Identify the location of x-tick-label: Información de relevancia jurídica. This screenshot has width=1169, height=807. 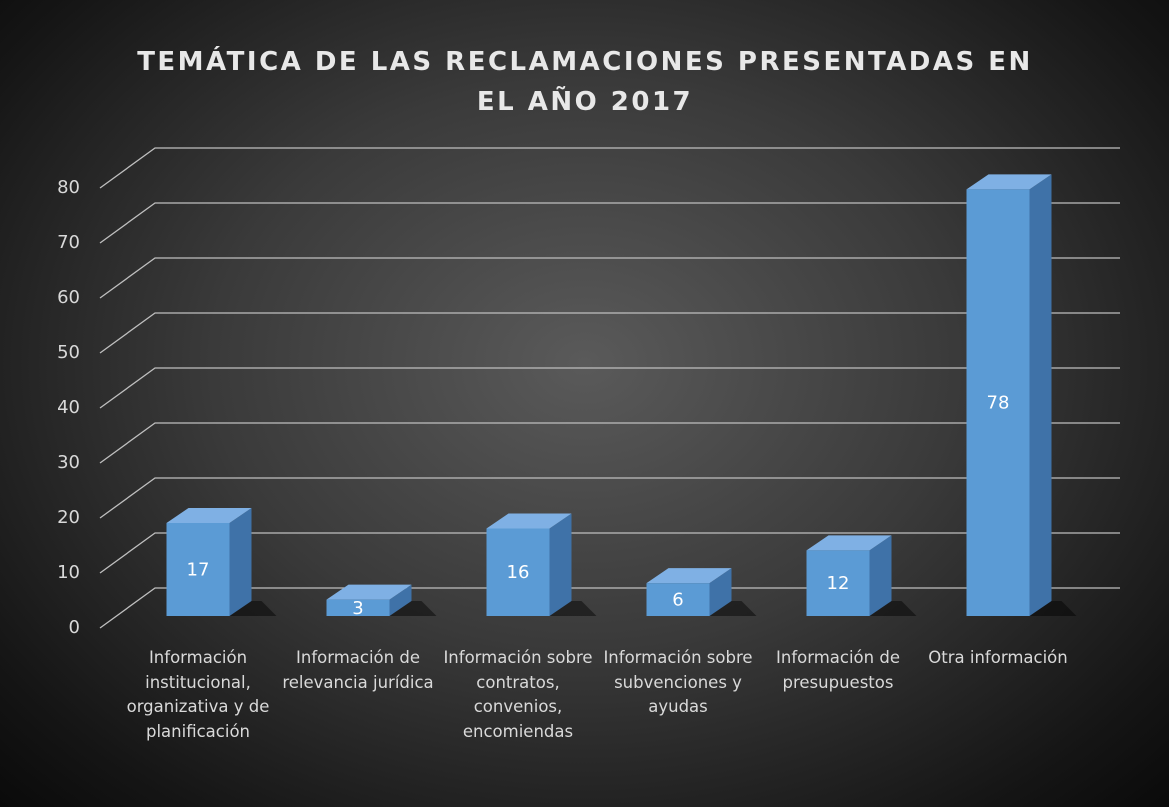
(358, 670).